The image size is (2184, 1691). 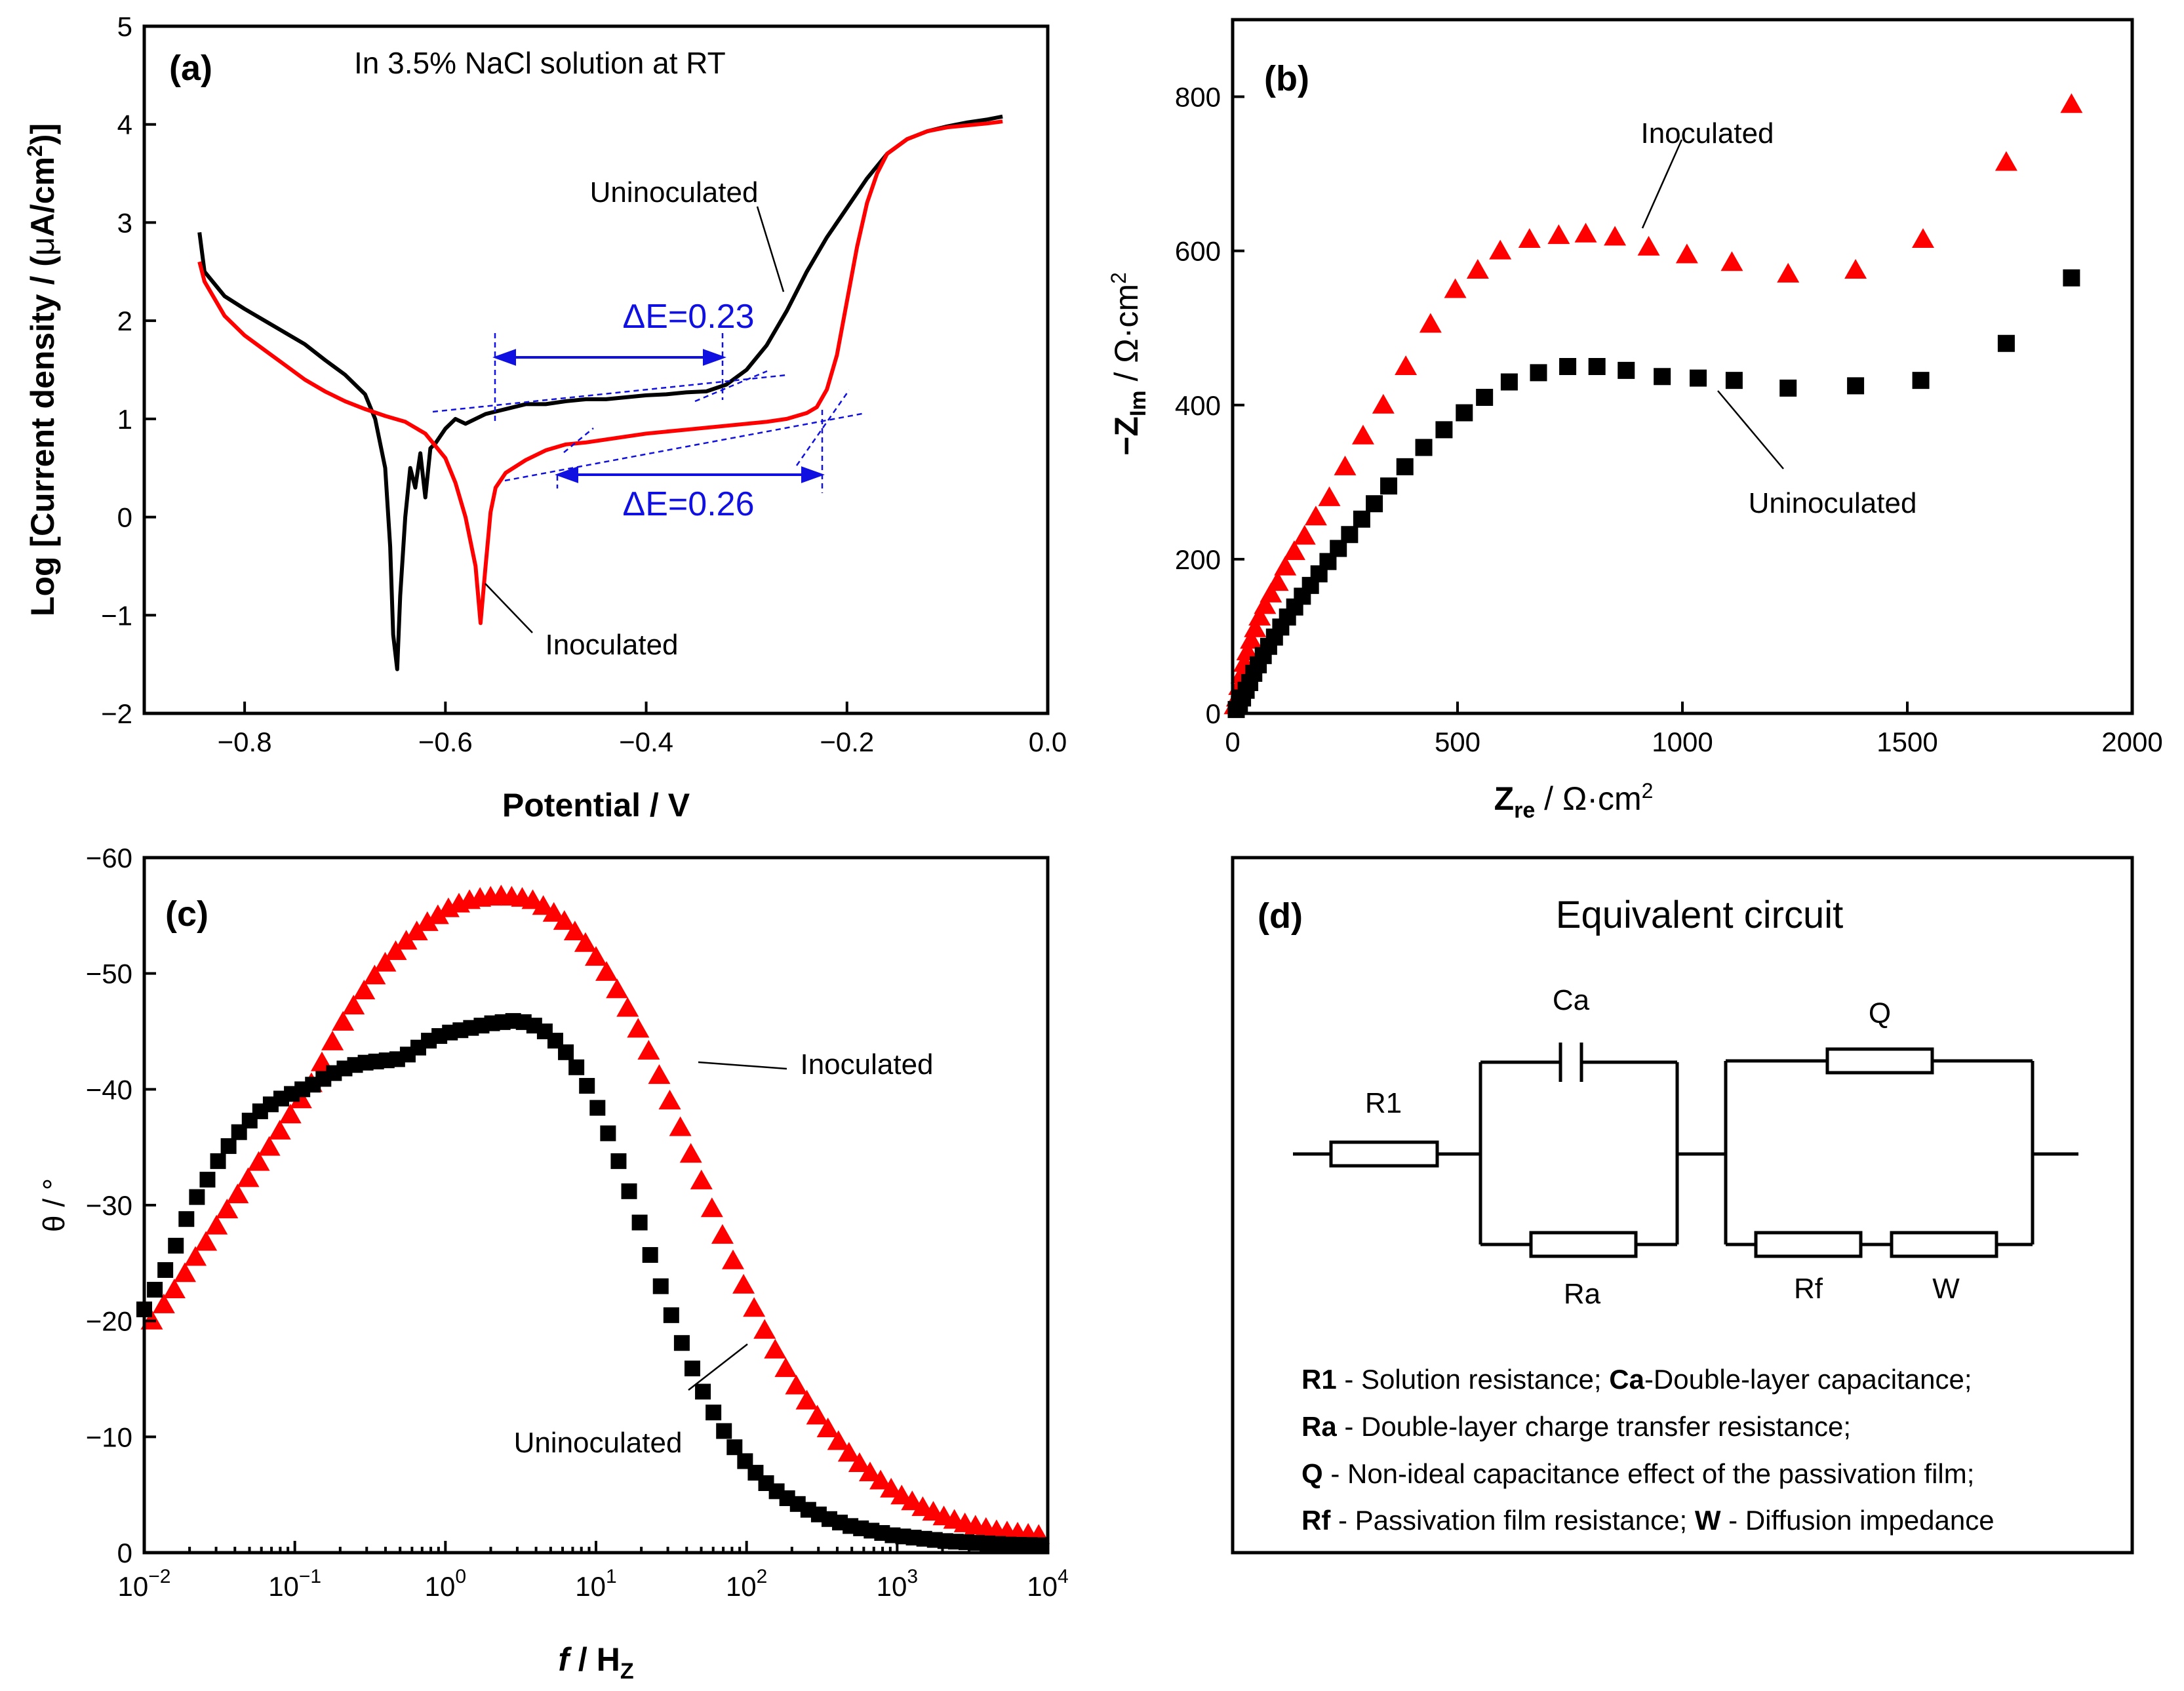 I want to click on panel-c-y-axis-title: θ / °, so click(x=54, y=1205).